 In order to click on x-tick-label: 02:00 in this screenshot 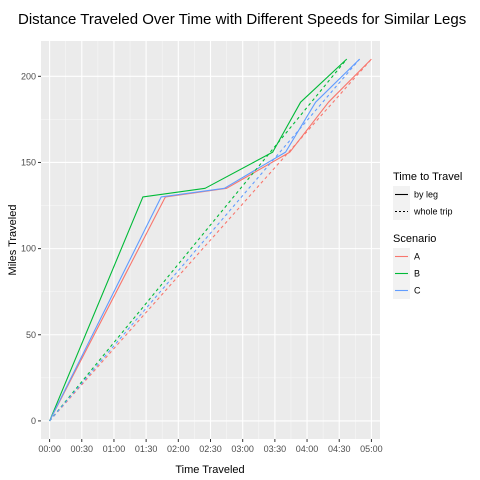, I will do `click(178, 449)`.